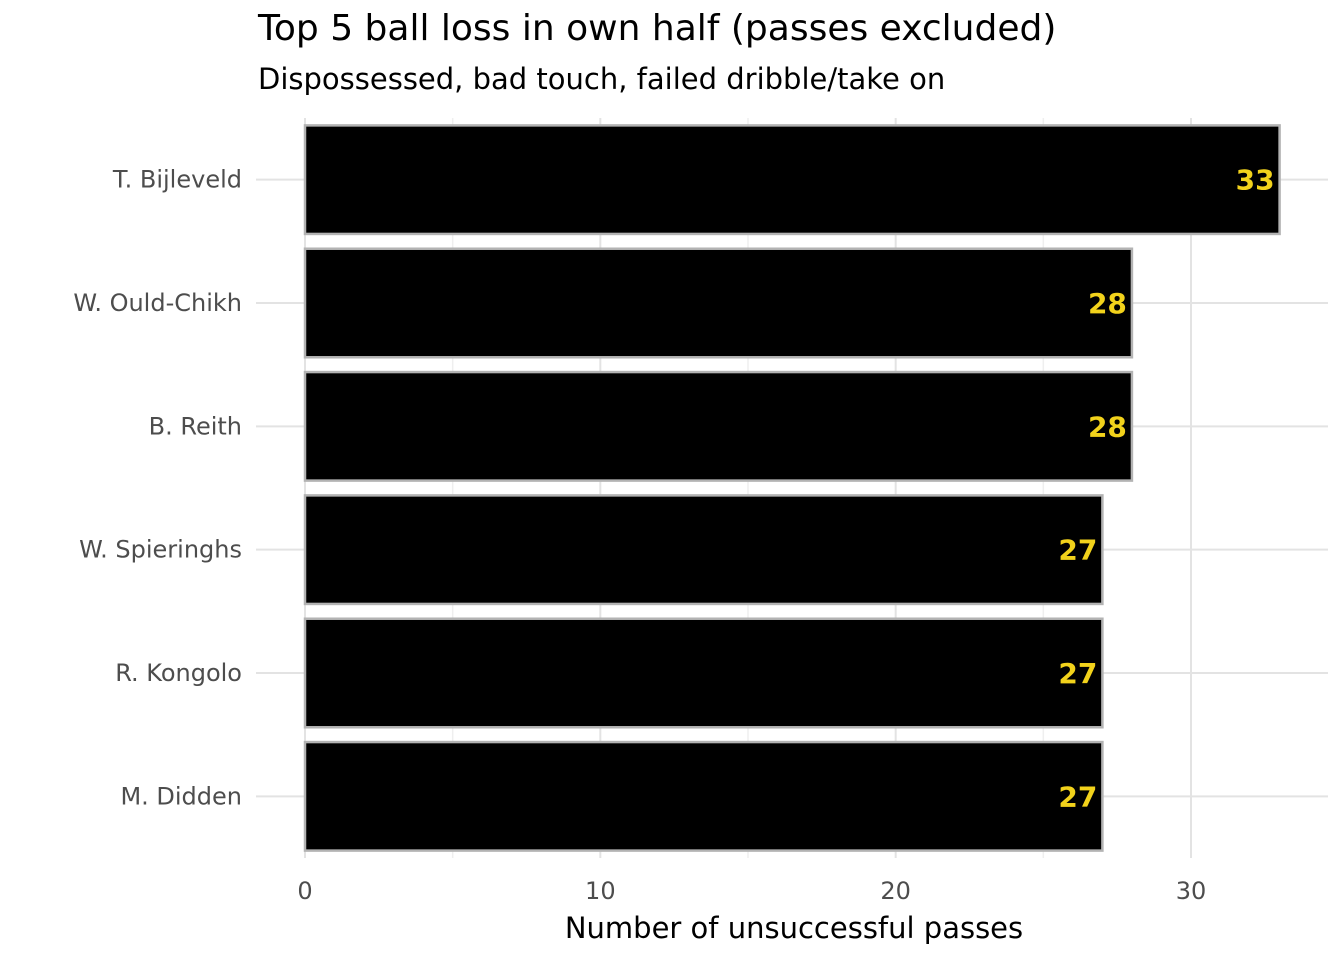 The image size is (1344, 960). I want to click on y-tick-label: R. Kongolo, so click(178, 673).